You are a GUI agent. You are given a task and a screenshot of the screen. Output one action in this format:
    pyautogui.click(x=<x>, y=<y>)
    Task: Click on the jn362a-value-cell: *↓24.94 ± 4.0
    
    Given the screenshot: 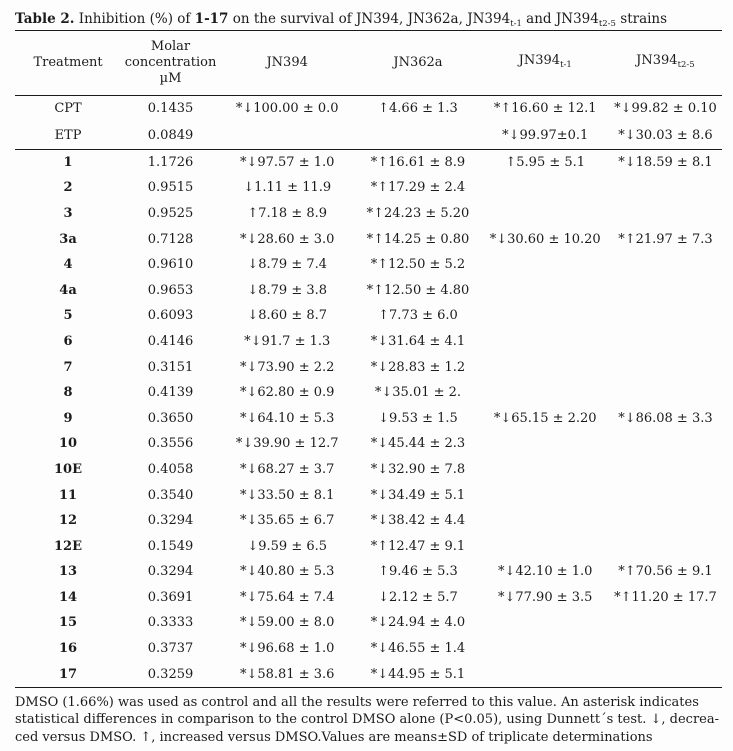 What is the action you would take?
    pyautogui.click(x=418, y=623)
    